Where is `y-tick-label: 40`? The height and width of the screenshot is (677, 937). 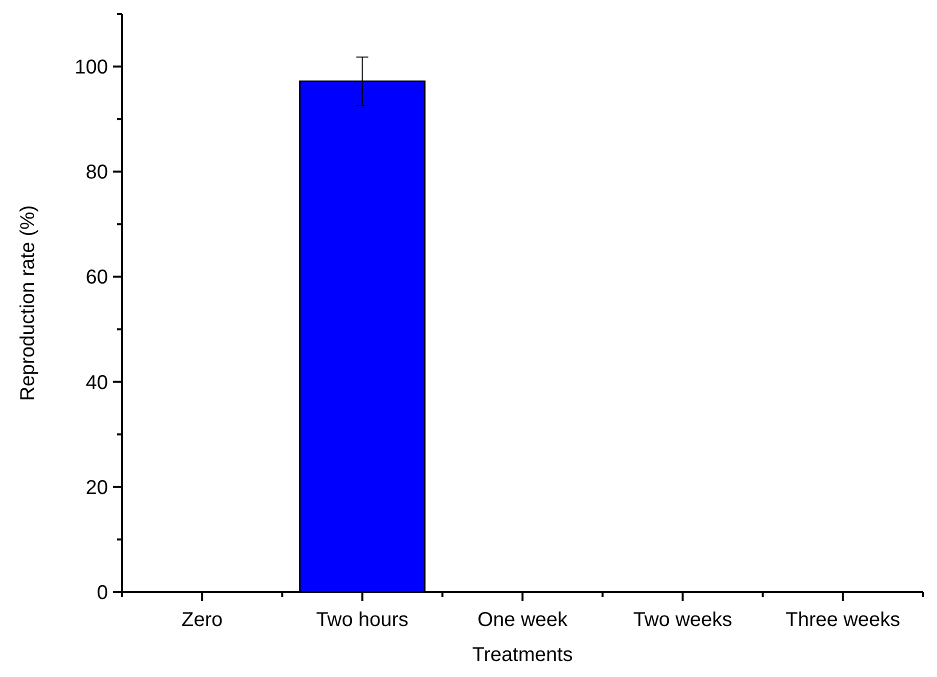
y-tick-label: 40 is located at coordinates (97, 383).